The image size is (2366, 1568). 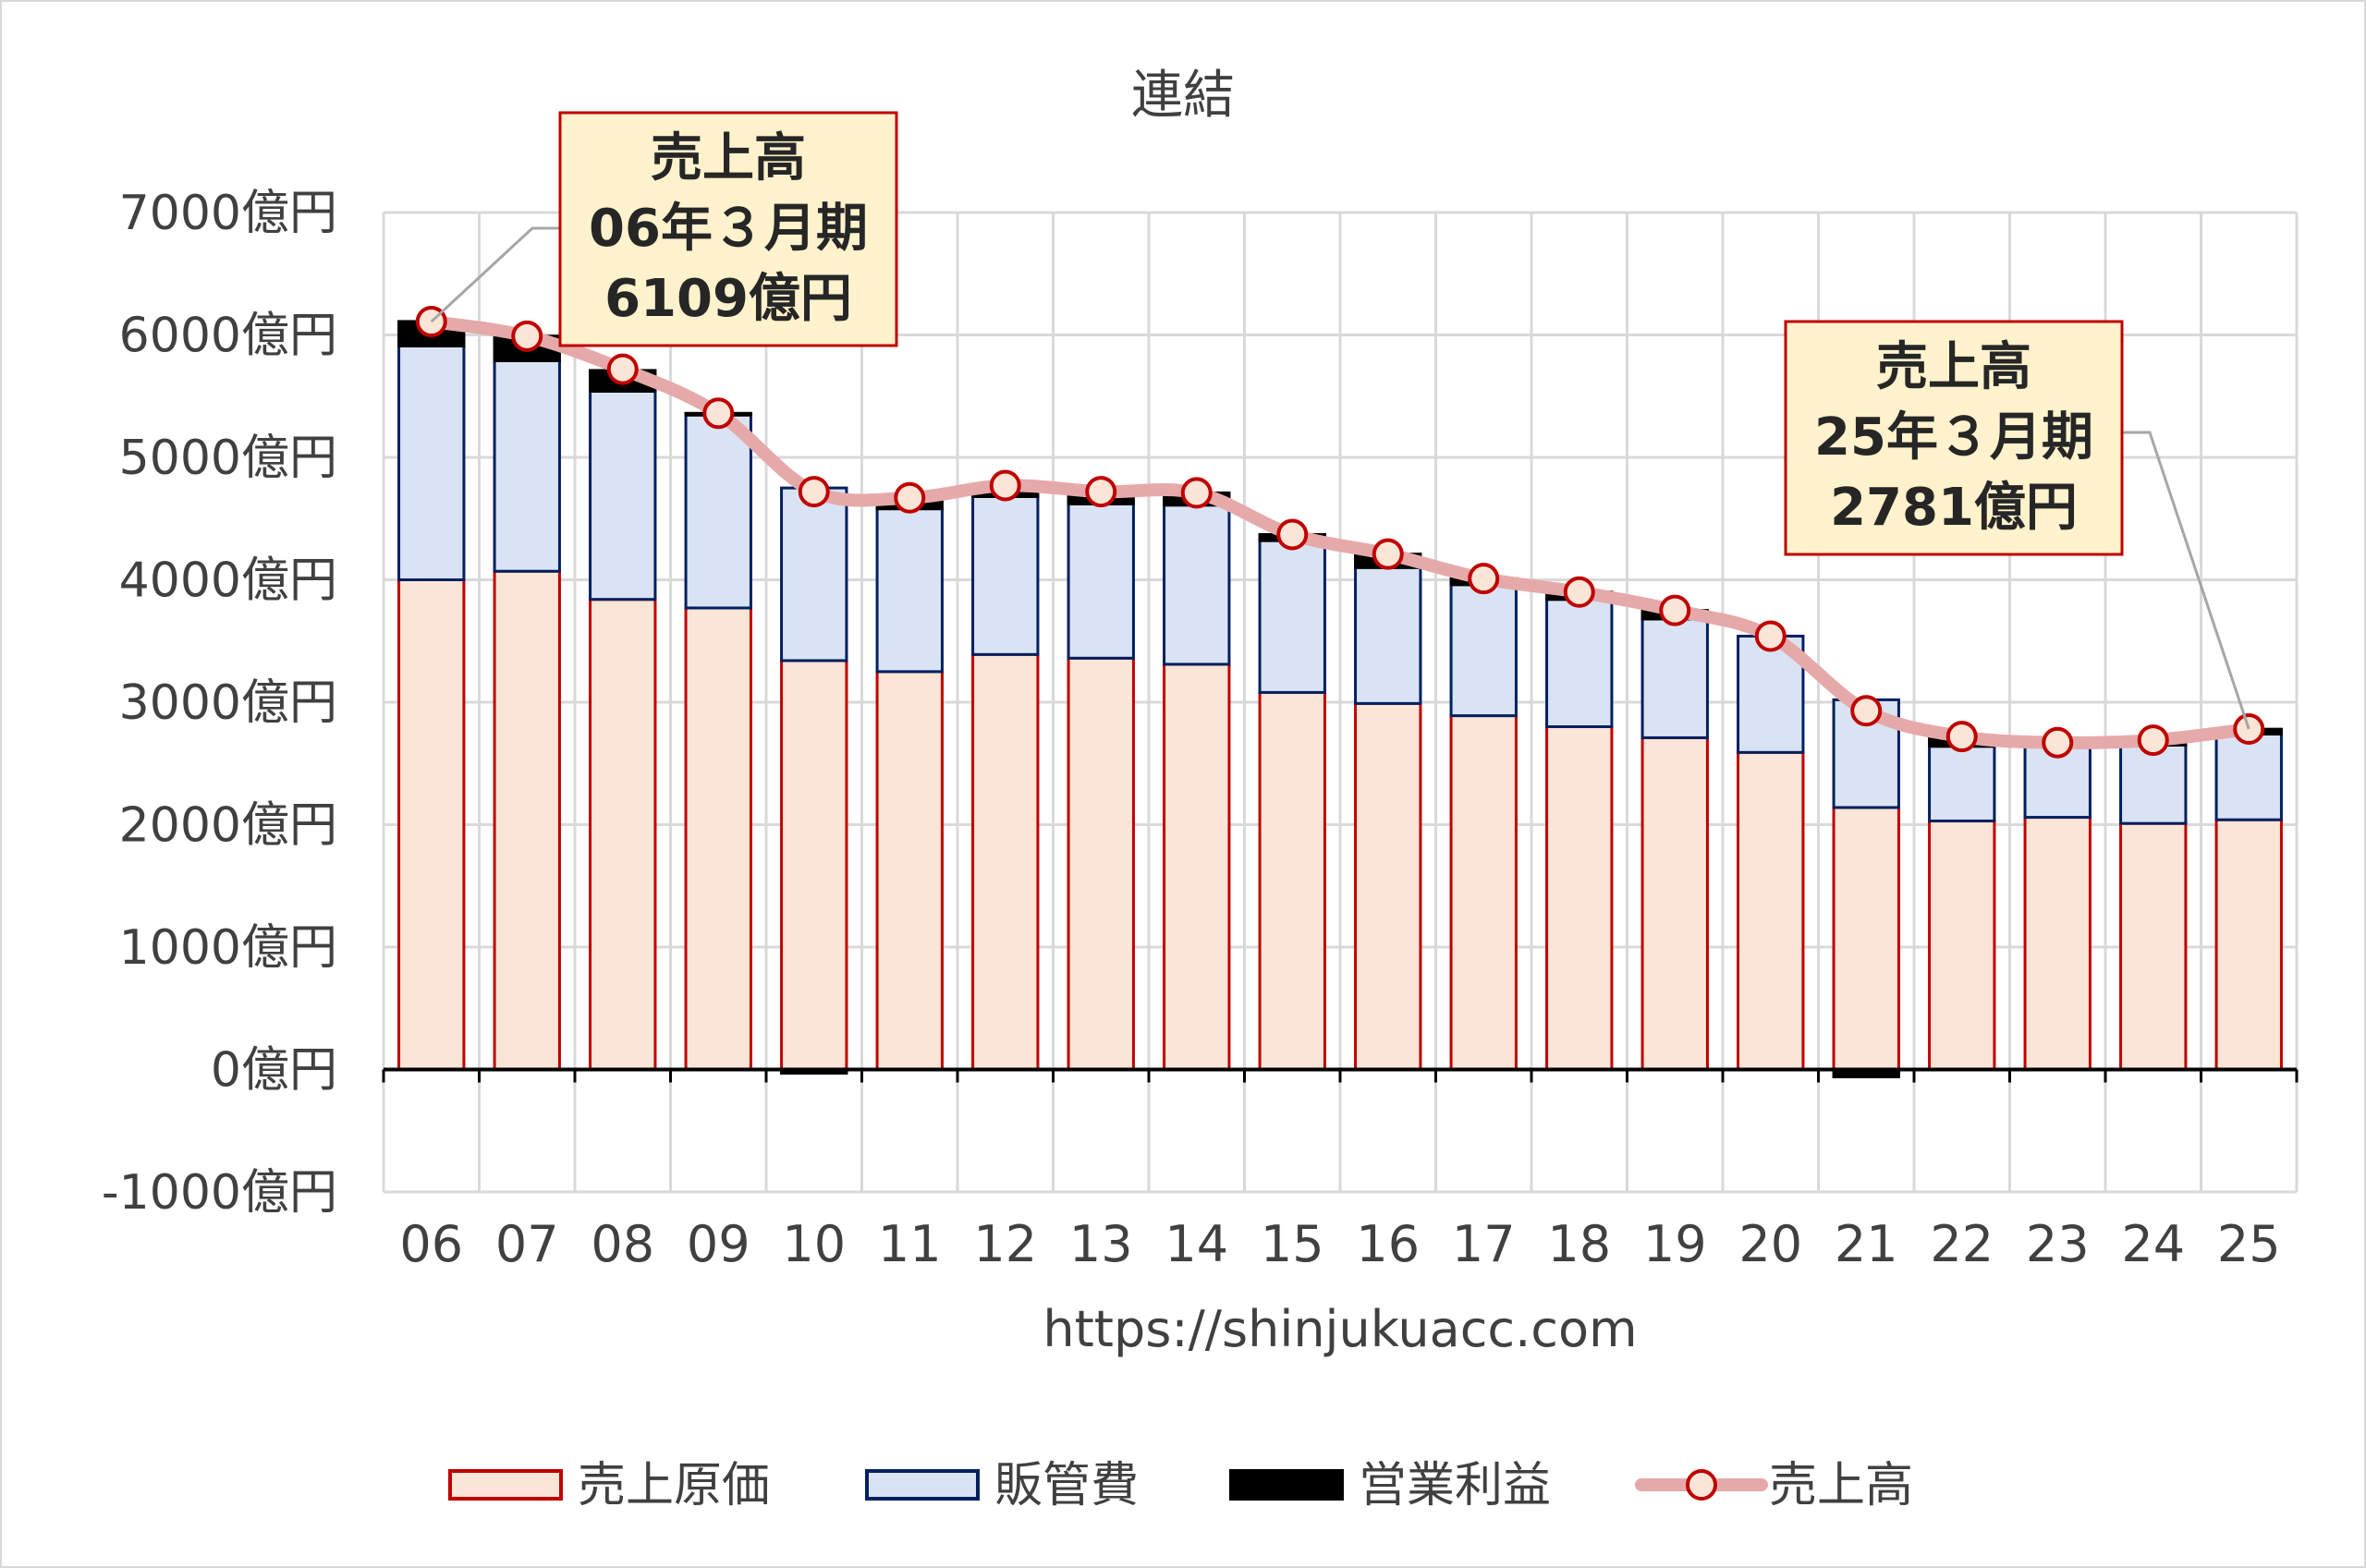 What do you see at coordinates (228, 581) in the screenshot?
I see `y-tick-label: 4000億円` at bounding box center [228, 581].